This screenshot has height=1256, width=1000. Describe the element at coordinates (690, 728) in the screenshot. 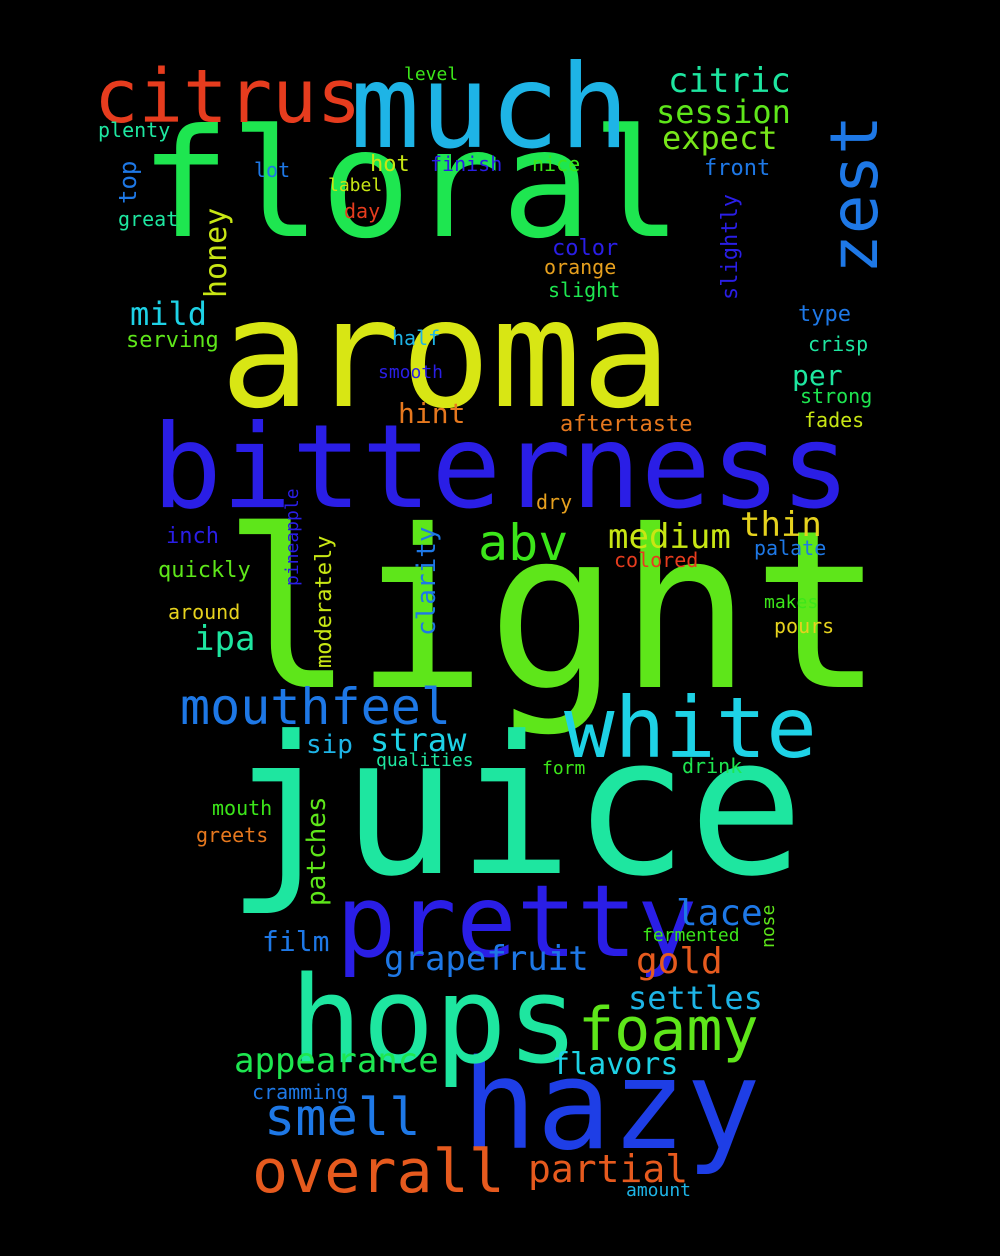

I see `word-white: white` at that location.